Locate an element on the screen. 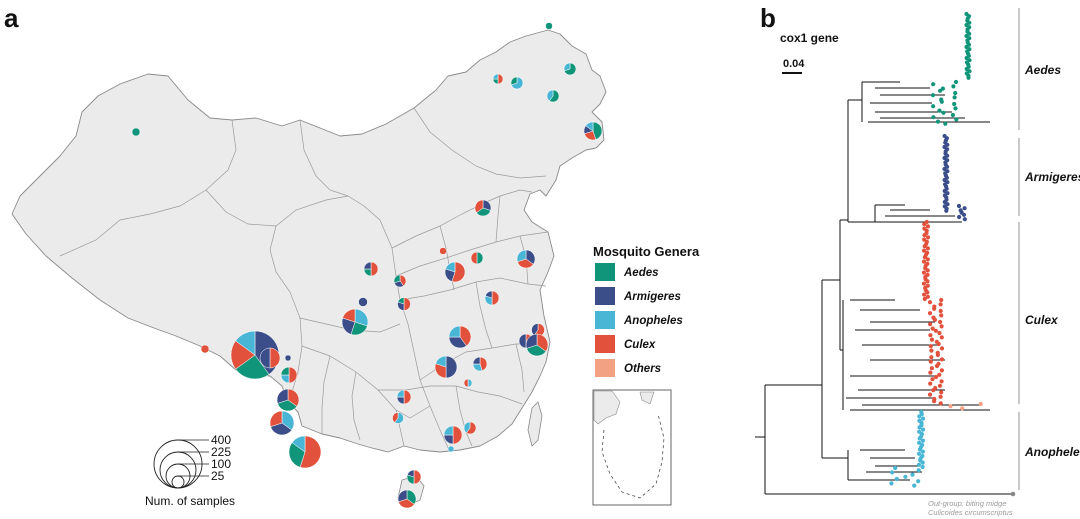  legend-label-armigeres: Armigeres is located at coordinates (652, 297).